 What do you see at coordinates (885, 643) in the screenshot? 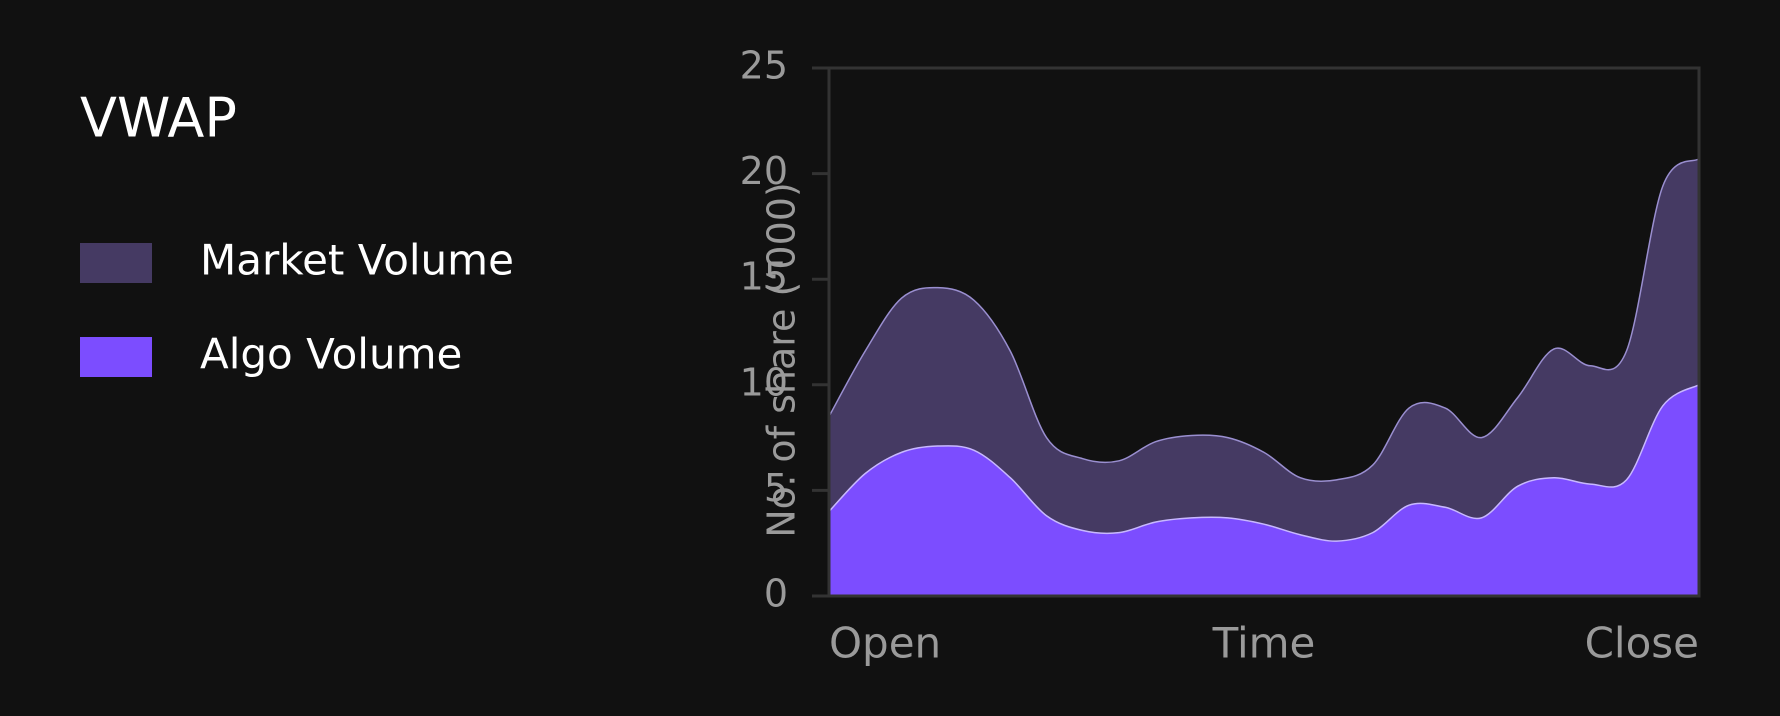
I see `x-tick-label: Open` at bounding box center [885, 643].